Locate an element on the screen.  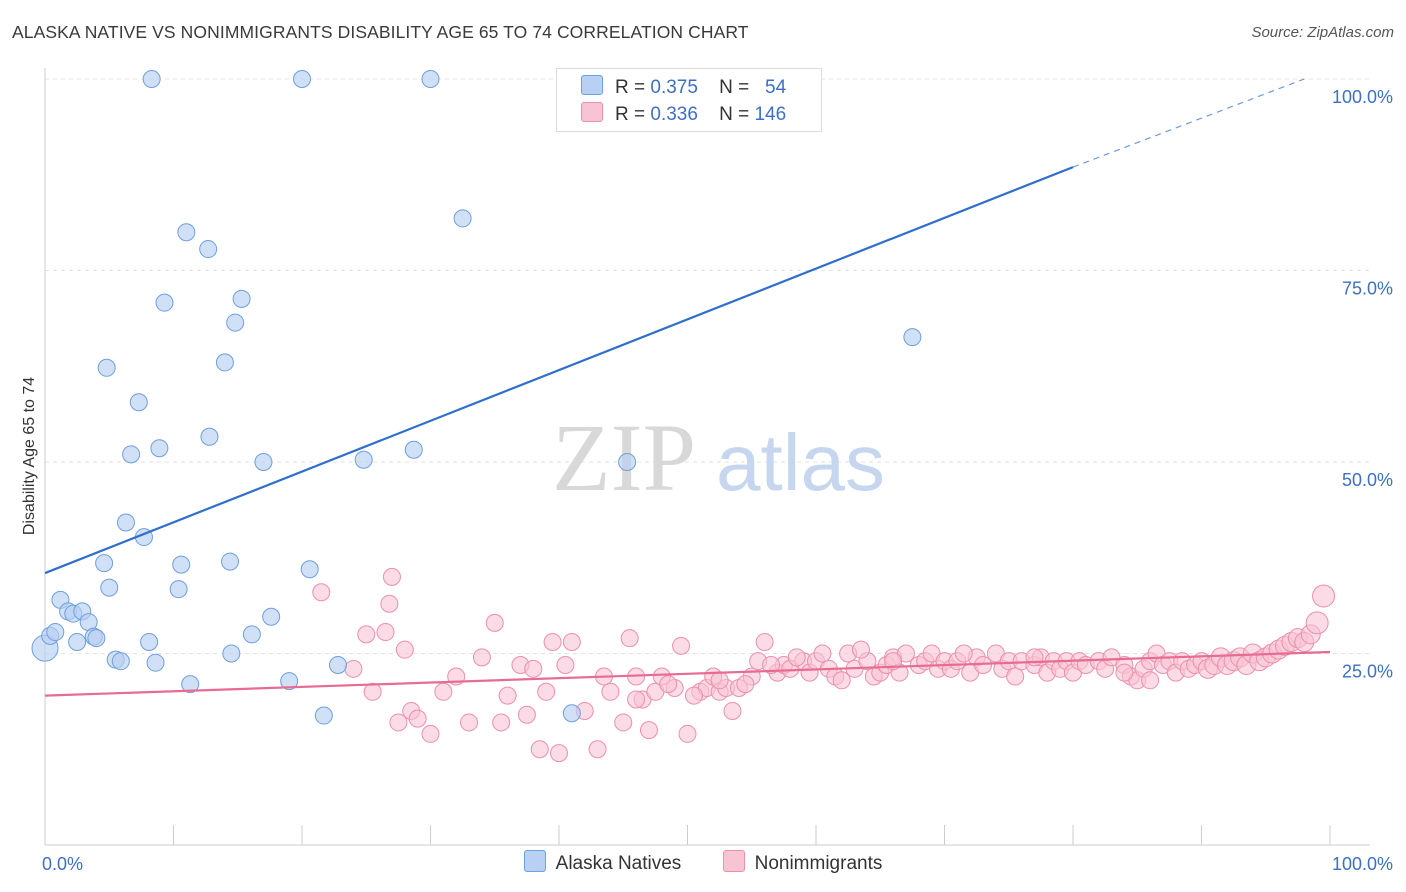
alaska-r-label: R = is located at coordinates (630, 87).